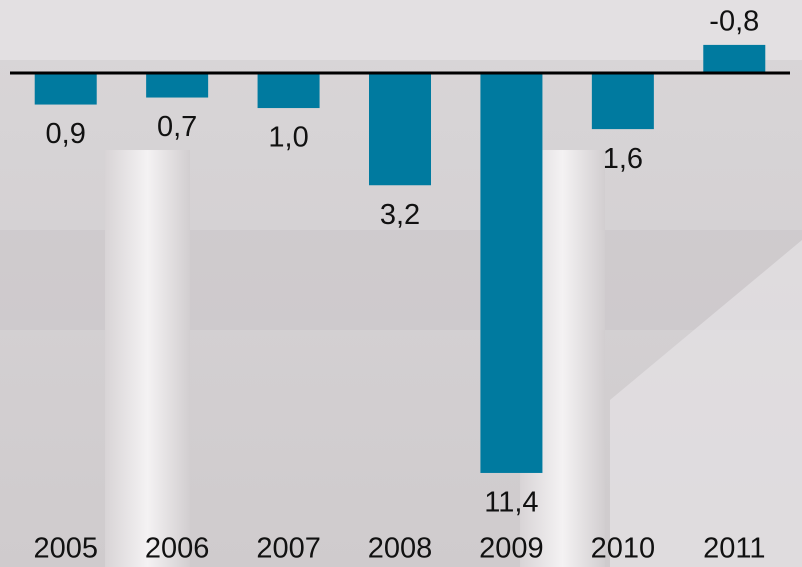 This screenshot has width=802, height=567. Describe the element at coordinates (400, 215) in the screenshot. I see `value-label: 3,2` at that location.